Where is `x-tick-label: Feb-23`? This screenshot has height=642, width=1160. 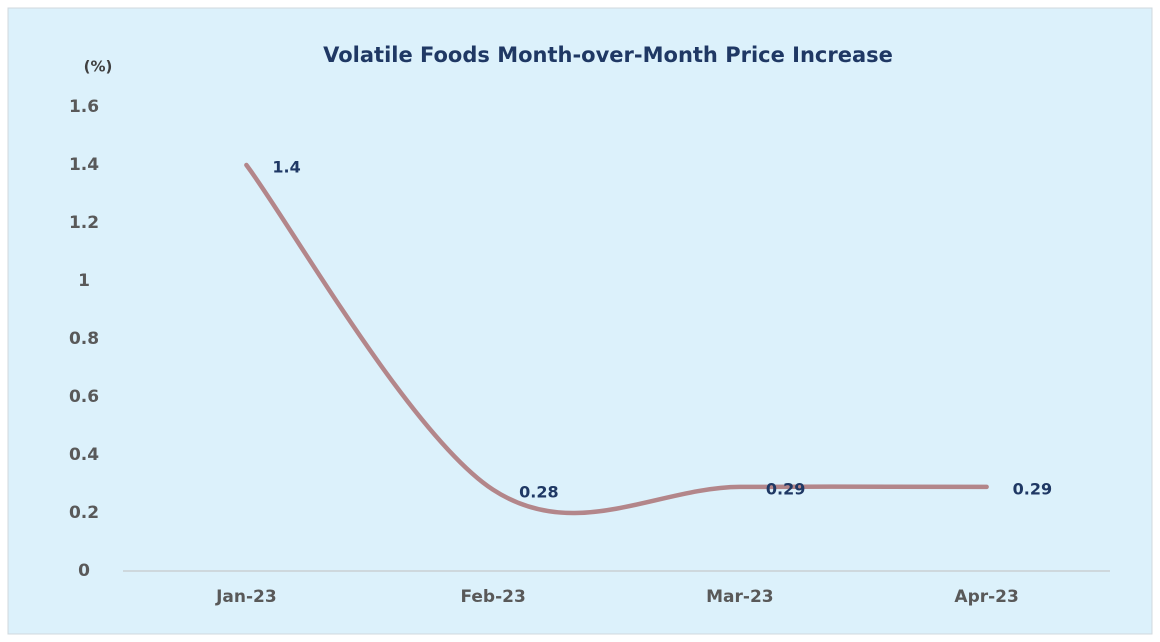 x-tick-label: Feb-23 is located at coordinates (492, 597).